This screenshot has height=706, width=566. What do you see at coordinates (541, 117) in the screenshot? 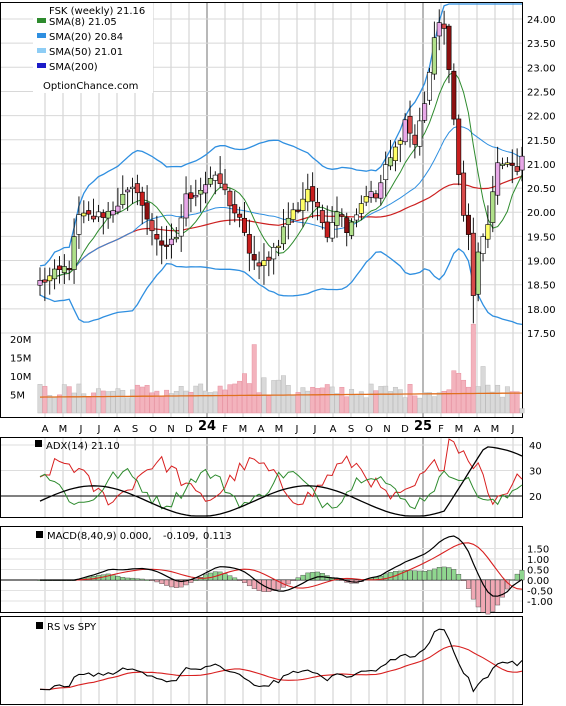
I see `price-tick-label: 22.00` at bounding box center [541, 117].